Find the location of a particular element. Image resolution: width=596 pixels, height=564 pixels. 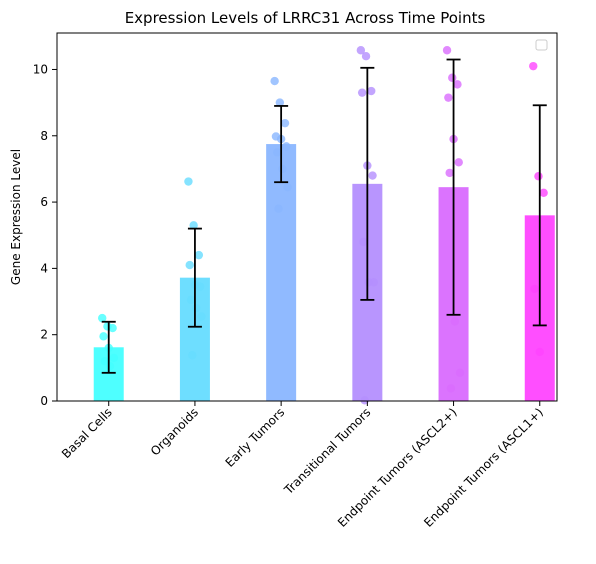

legend-box is located at coordinates (541, 45).